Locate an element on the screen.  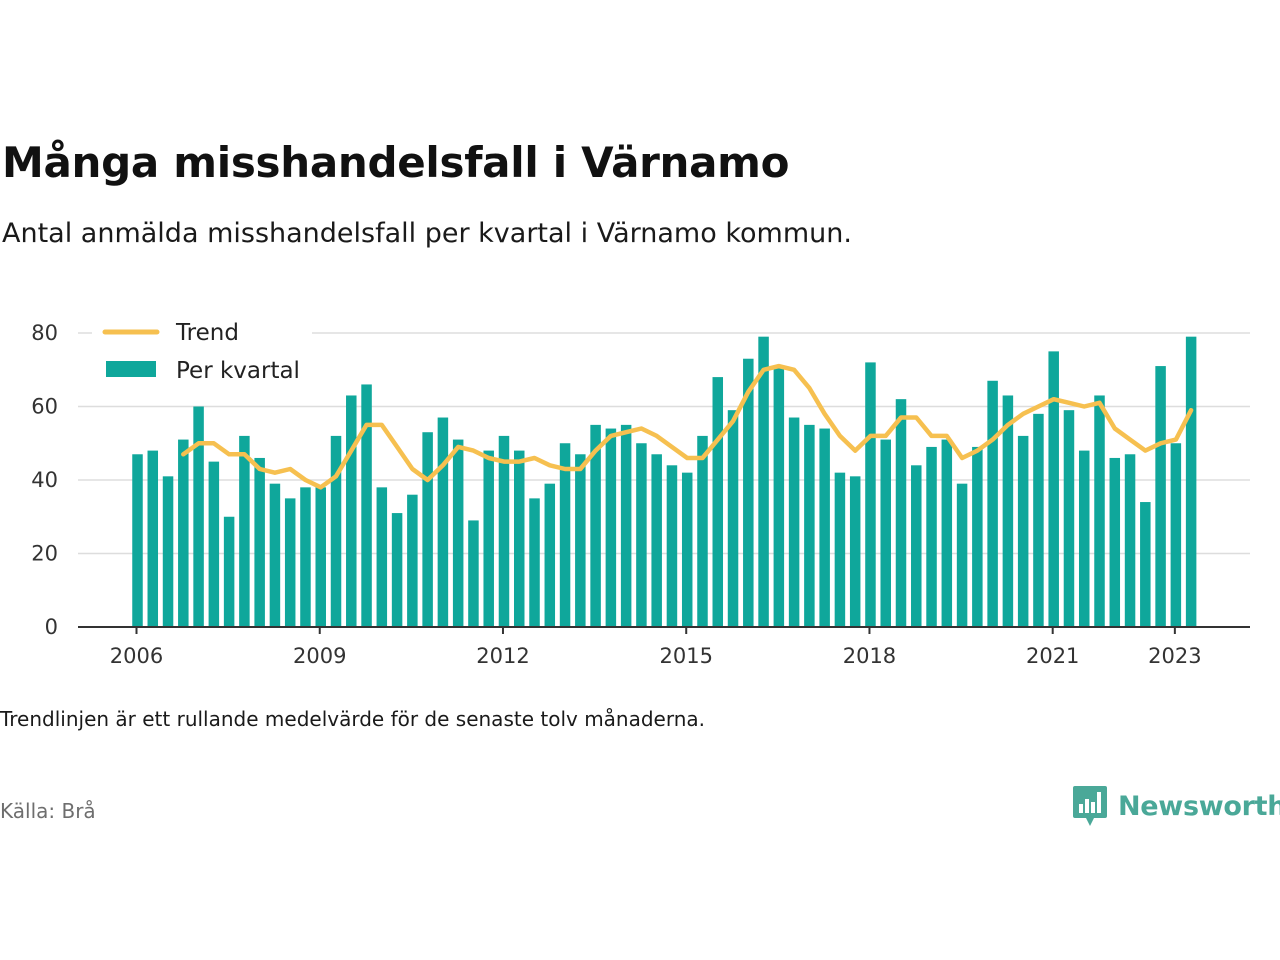
x-tick-label: 2015 is located at coordinates (685, 656).